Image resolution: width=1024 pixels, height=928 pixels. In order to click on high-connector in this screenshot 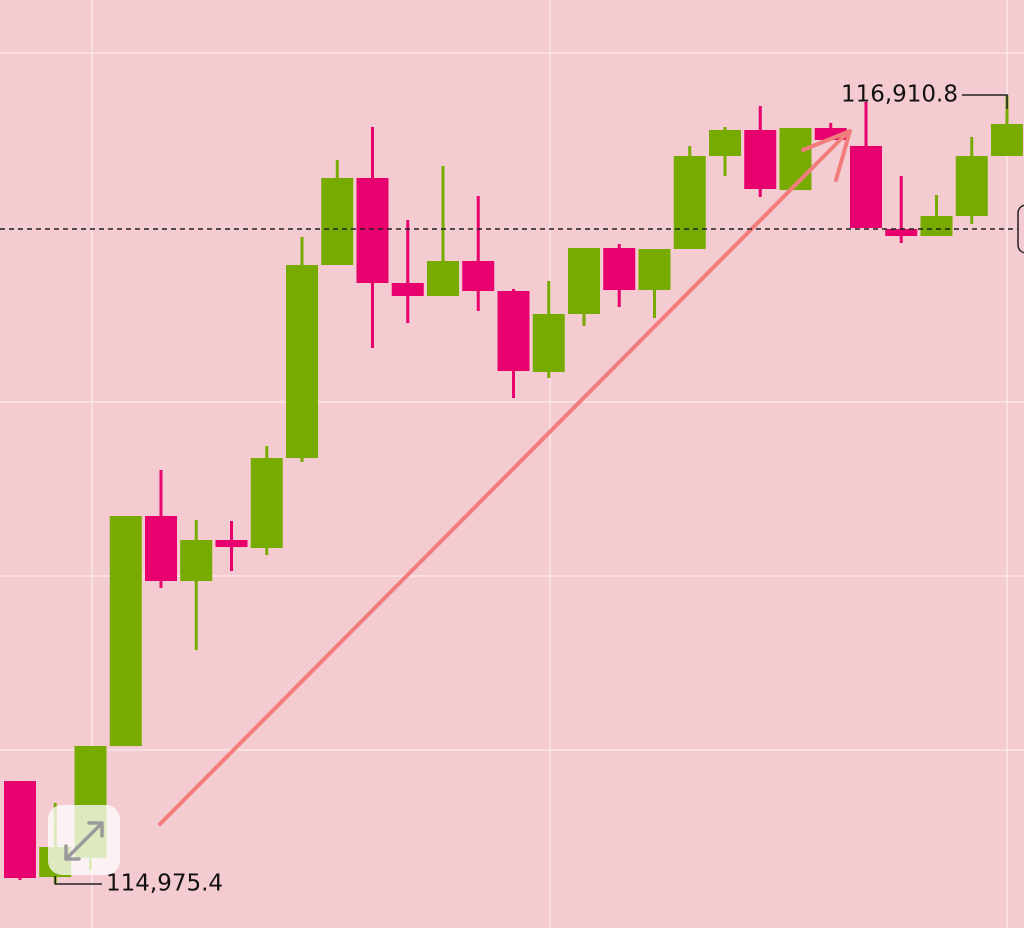, I will do `click(985, 101)`.